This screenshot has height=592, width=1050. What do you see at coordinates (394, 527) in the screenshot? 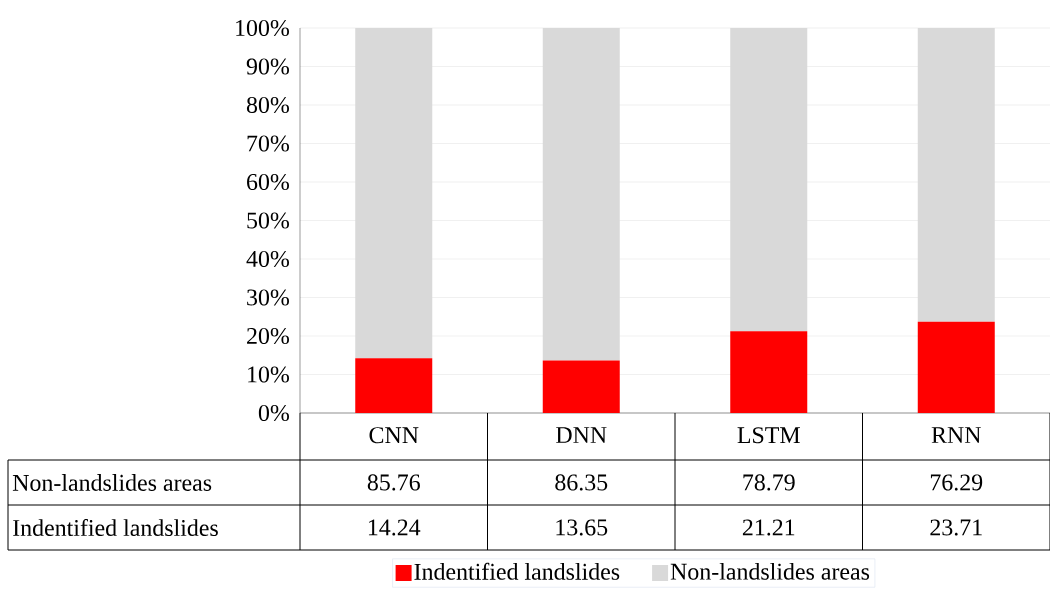
I see `data-label: 14.24` at bounding box center [394, 527].